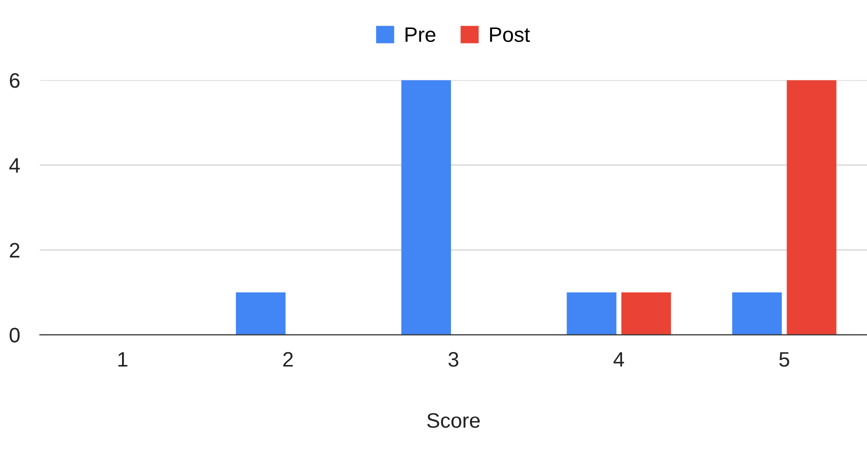  What do you see at coordinates (784, 359) in the screenshot?
I see `x-tick-label: 5` at bounding box center [784, 359].